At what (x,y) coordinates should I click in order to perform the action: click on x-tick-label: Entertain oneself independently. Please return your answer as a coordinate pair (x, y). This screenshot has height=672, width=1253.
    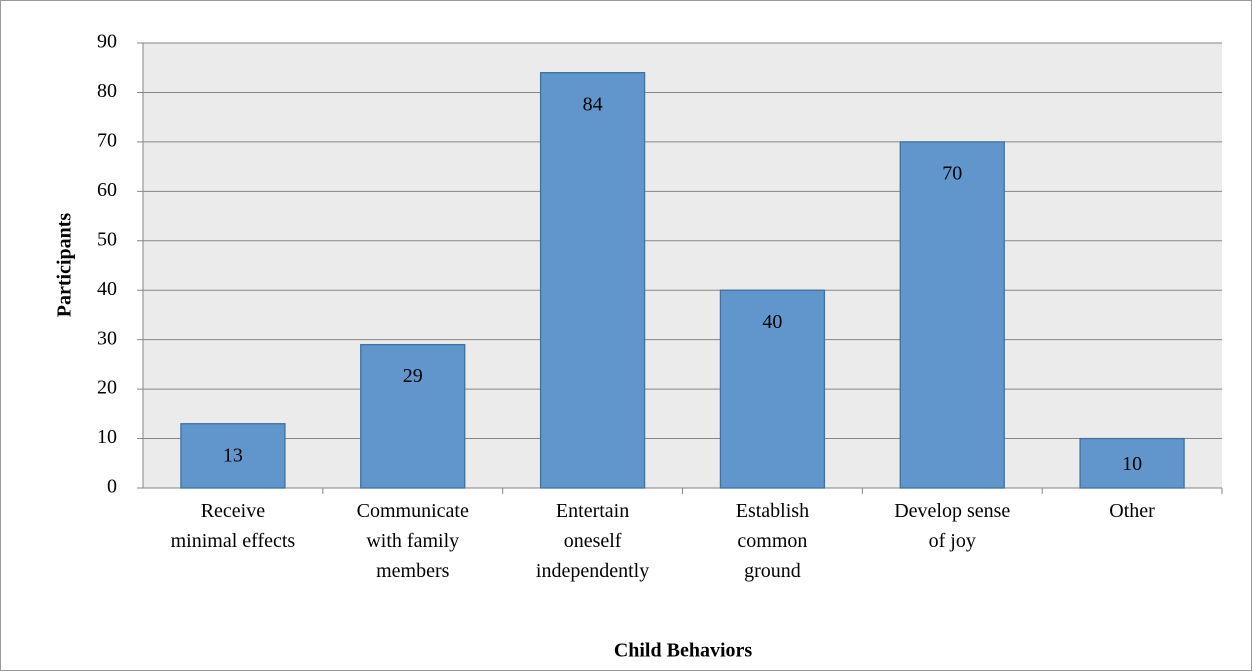
    Looking at the image, I should click on (592, 541).